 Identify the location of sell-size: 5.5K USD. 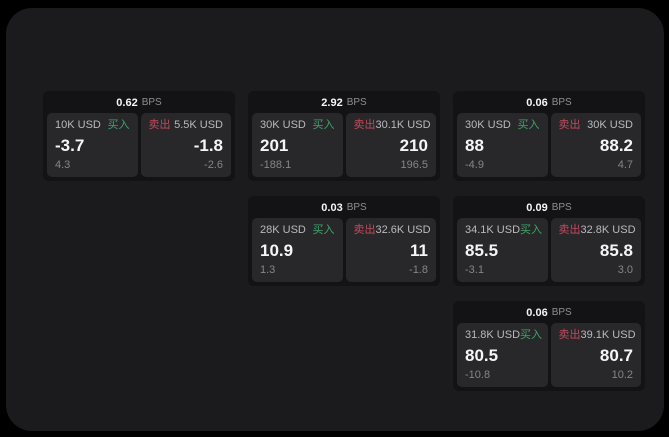
(198, 125).